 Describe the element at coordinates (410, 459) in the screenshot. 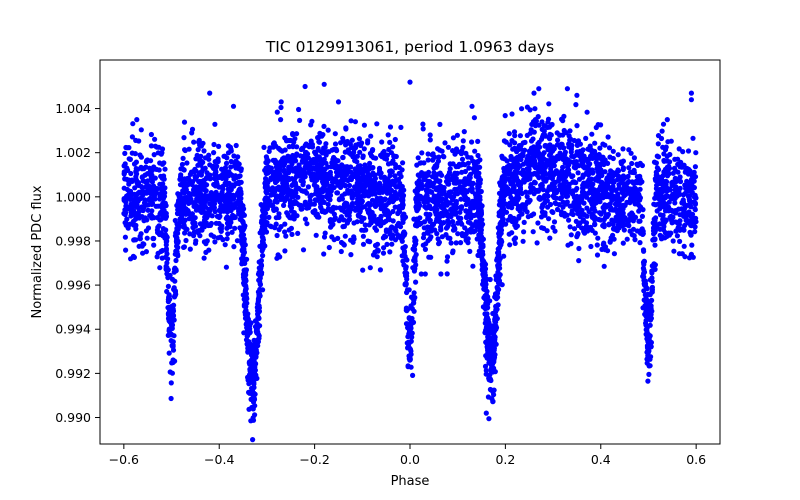

I see `x-tick-label: 0.0` at that location.